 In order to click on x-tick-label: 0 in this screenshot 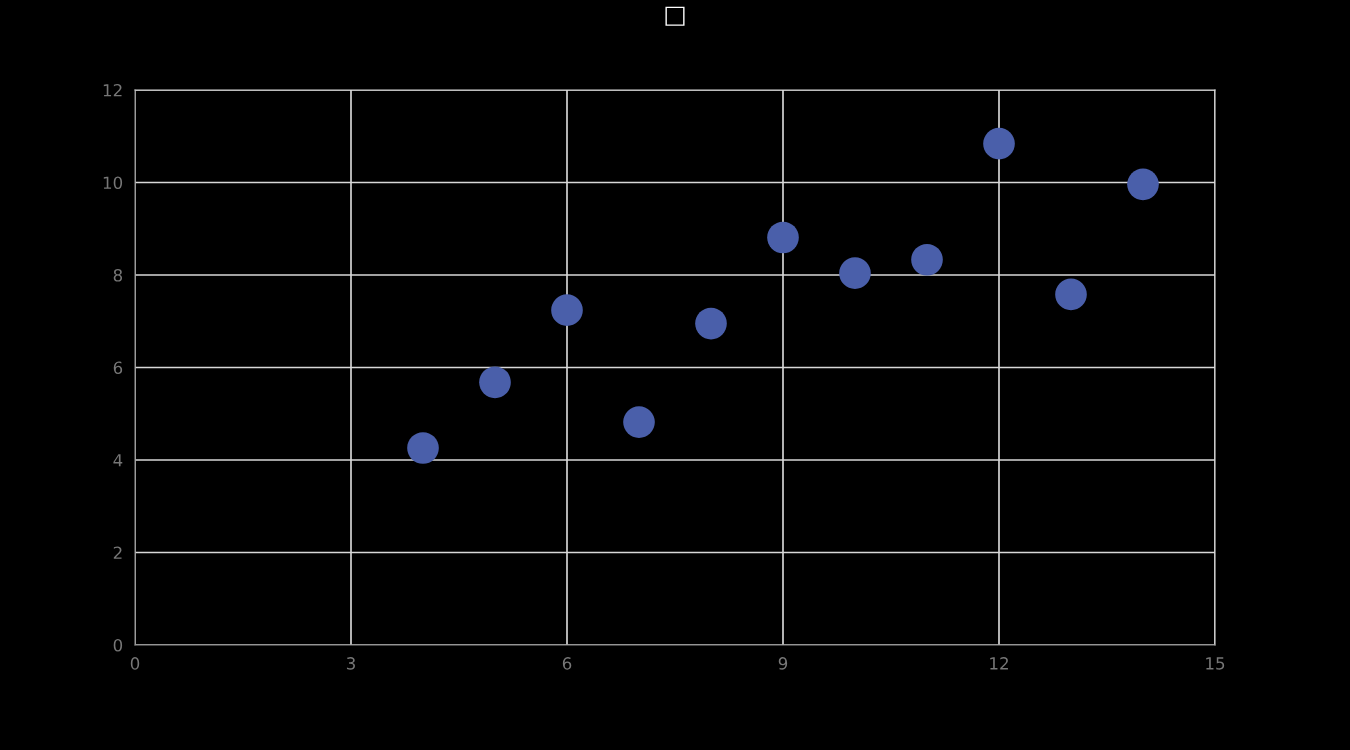, I will do `click(135, 663)`.